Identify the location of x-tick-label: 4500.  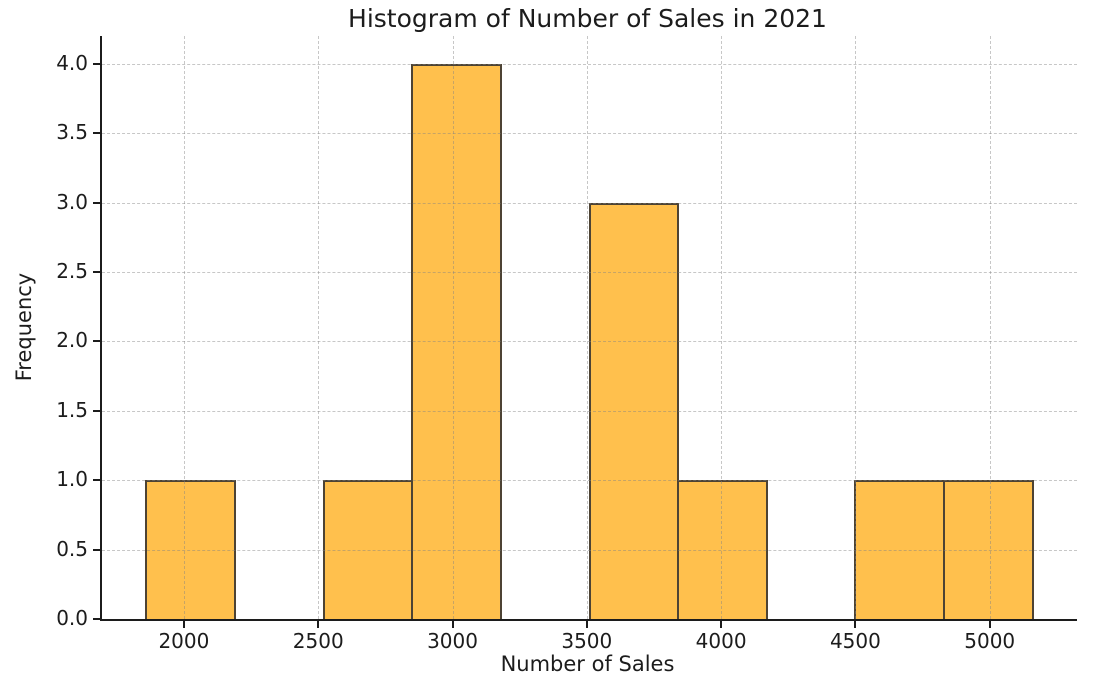
(855, 641).